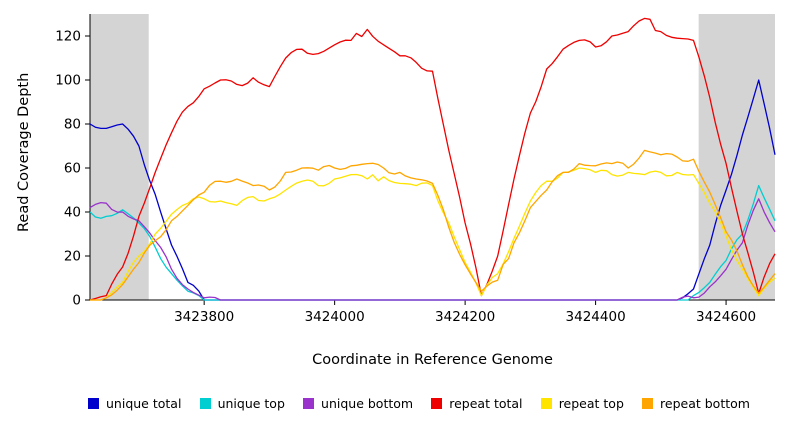 This screenshot has width=792, height=432. Describe the element at coordinates (72, 169) in the screenshot. I see `y-tick-label: 60` at that location.